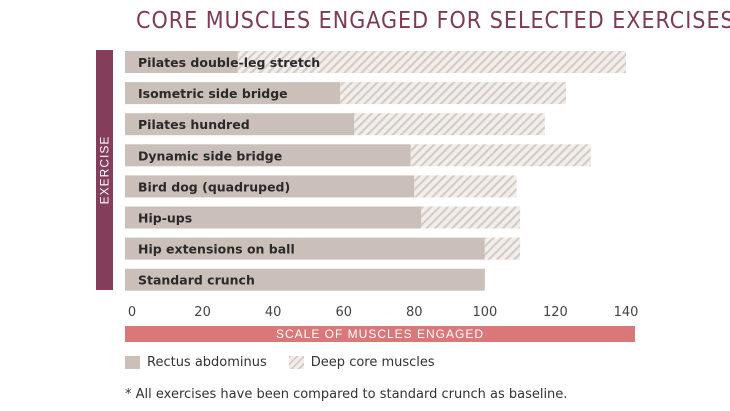  Describe the element at coordinates (207, 362) in the screenshot. I see `legend-label-rectus: Rectus abdominus` at that location.